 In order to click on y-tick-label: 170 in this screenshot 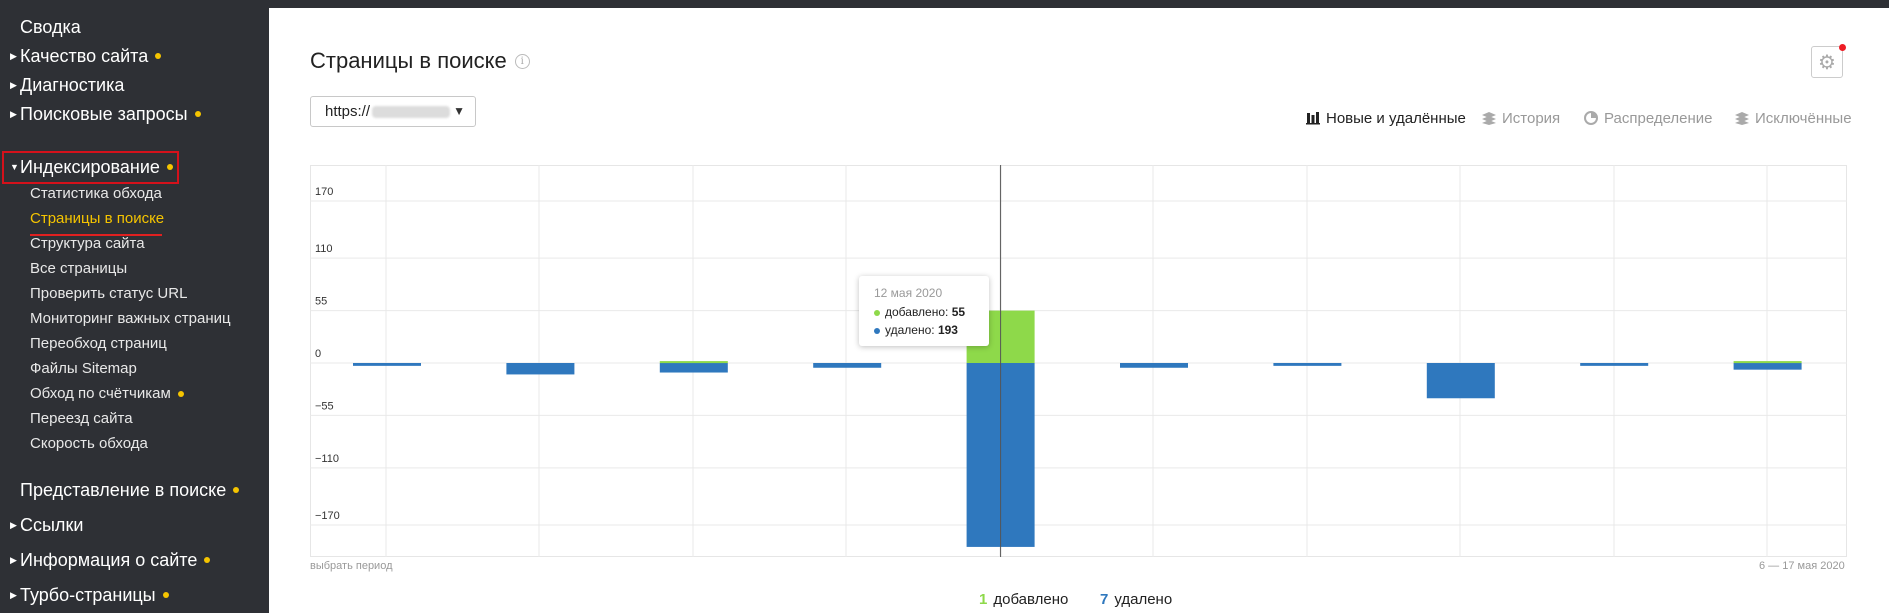, I will do `click(324, 192)`.